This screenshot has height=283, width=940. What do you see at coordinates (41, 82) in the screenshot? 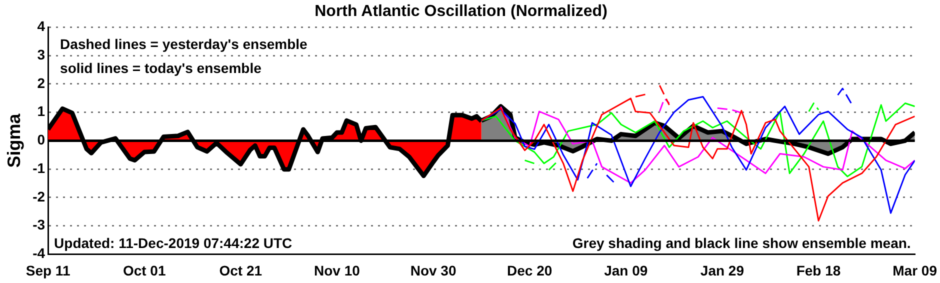
I see `y-tick-label: 2` at bounding box center [41, 82].